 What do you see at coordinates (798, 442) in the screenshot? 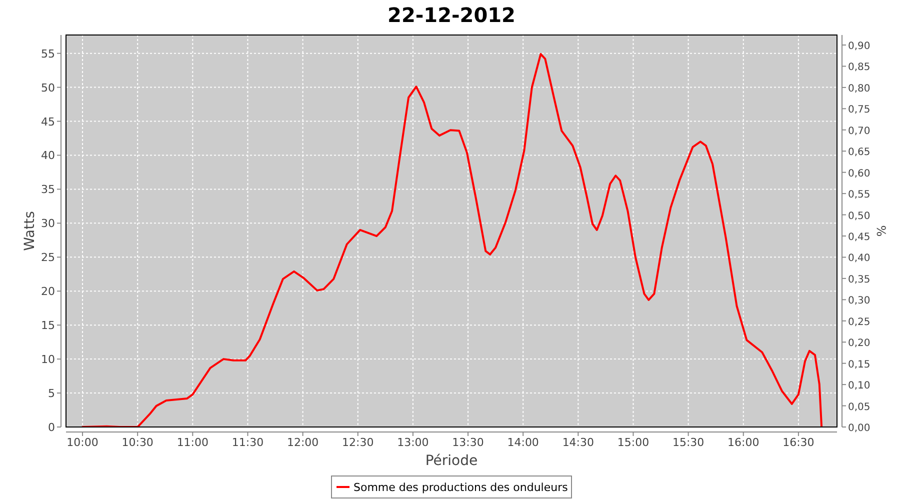
I see `x-tick-label: 16:30` at bounding box center [798, 442].